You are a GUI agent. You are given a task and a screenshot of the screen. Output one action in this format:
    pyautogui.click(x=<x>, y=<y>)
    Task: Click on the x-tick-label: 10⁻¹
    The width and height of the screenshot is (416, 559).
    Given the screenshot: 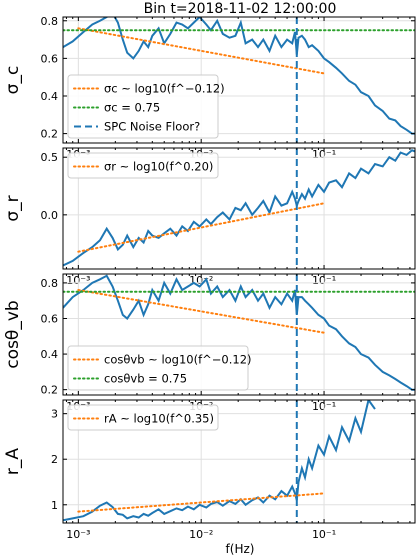 What is the action you would take?
    pyautogui.click(x=324, y=534)
    